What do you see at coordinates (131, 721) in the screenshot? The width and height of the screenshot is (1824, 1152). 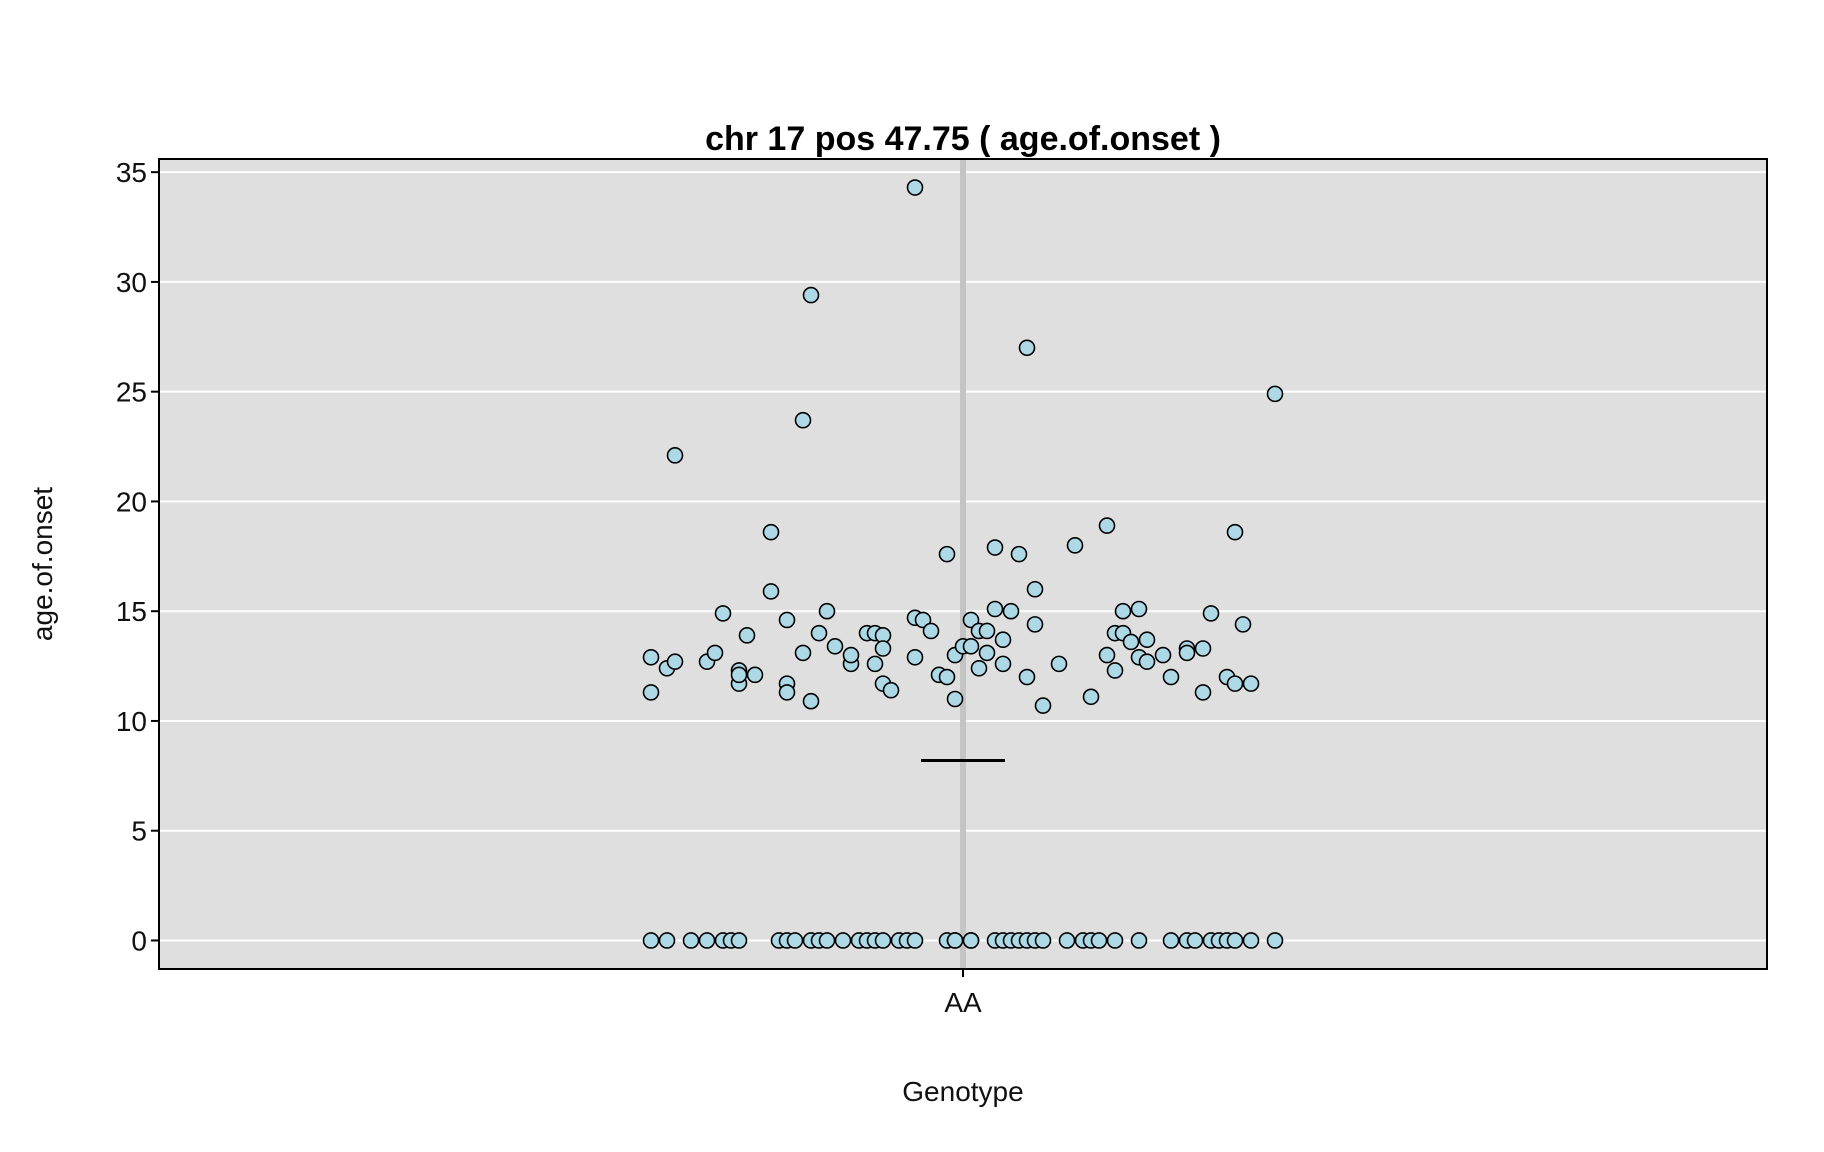 I see `y-tick-label: 10` at bounding box center [131, 721].